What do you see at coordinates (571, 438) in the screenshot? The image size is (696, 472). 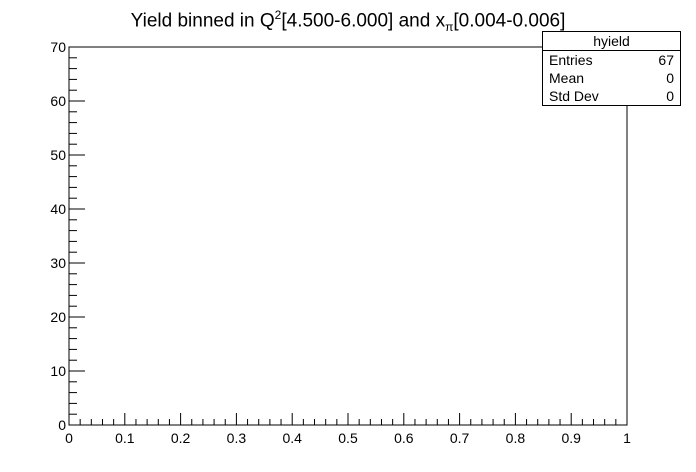 I see `x-tick-label: 0.9` at bounding box center [571, 438].